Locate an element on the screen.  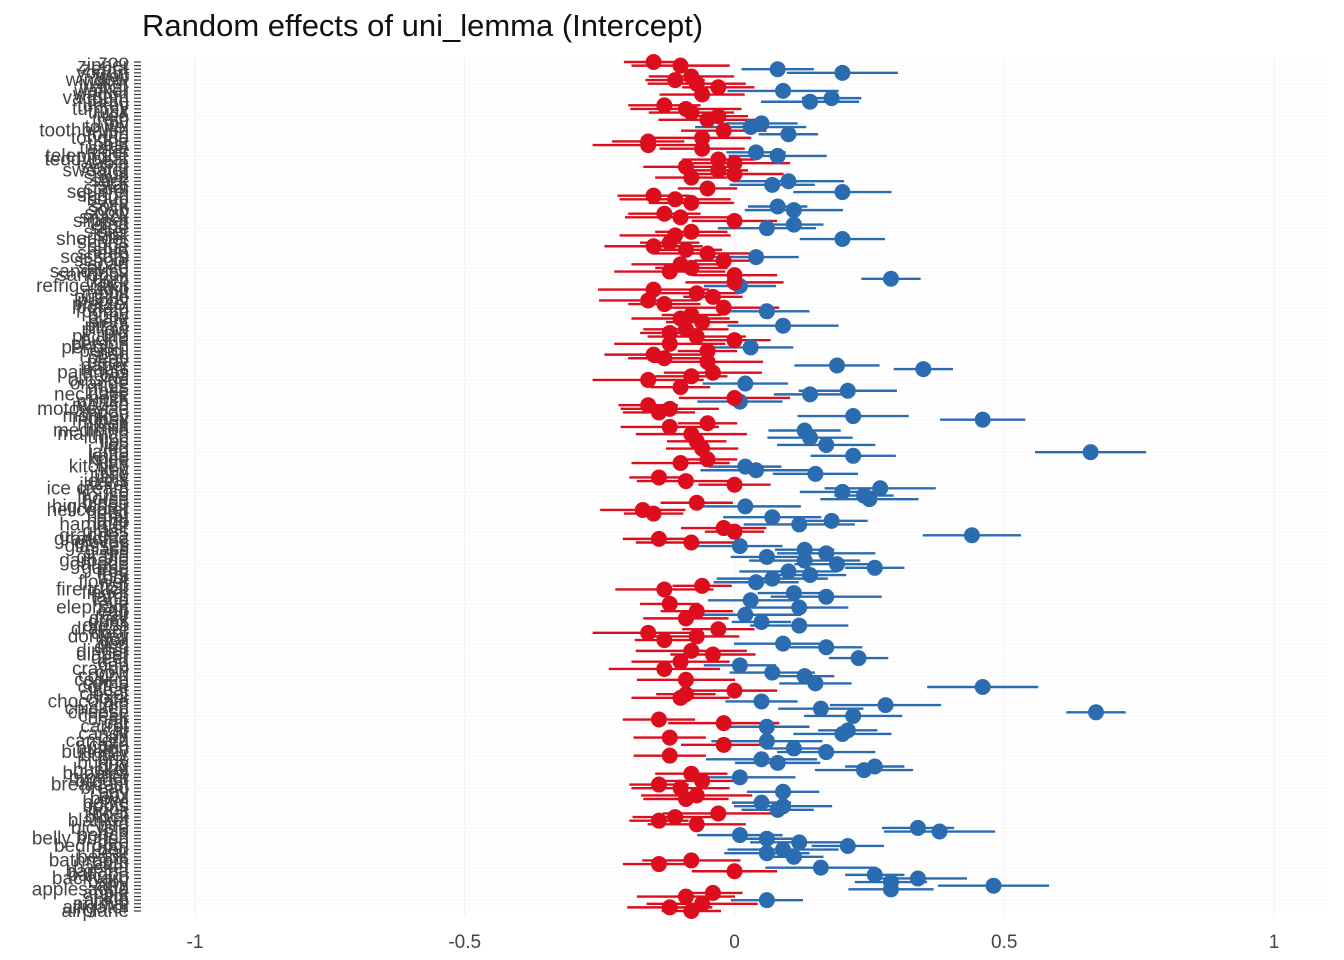
y-tick-label: monkey is located at coordinates (95, 416).